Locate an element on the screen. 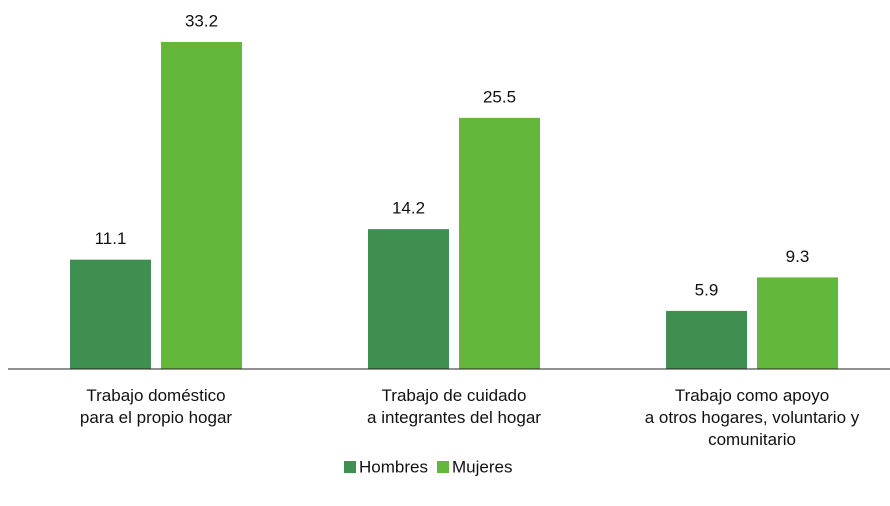  legend-label: Hombres is located at coordinates (393, 466).